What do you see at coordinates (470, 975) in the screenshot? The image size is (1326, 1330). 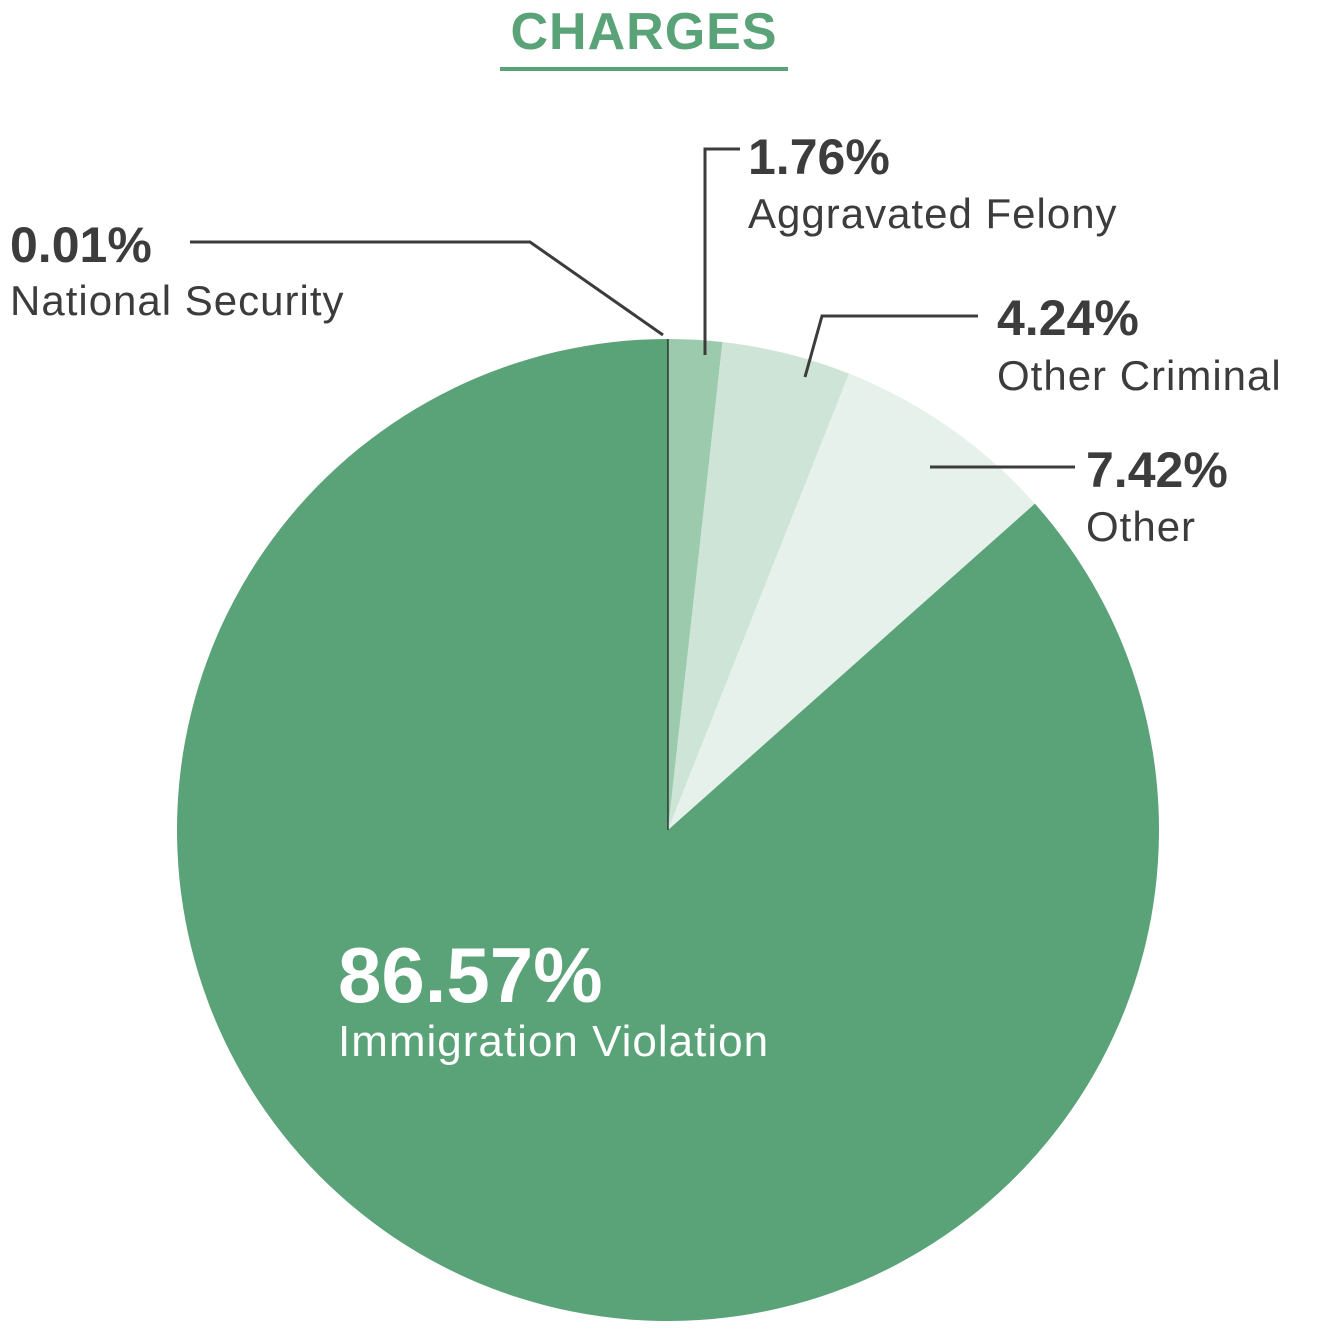 I see `value-label-immigration-violation: 86.57%` at bounding box center [470, 975].